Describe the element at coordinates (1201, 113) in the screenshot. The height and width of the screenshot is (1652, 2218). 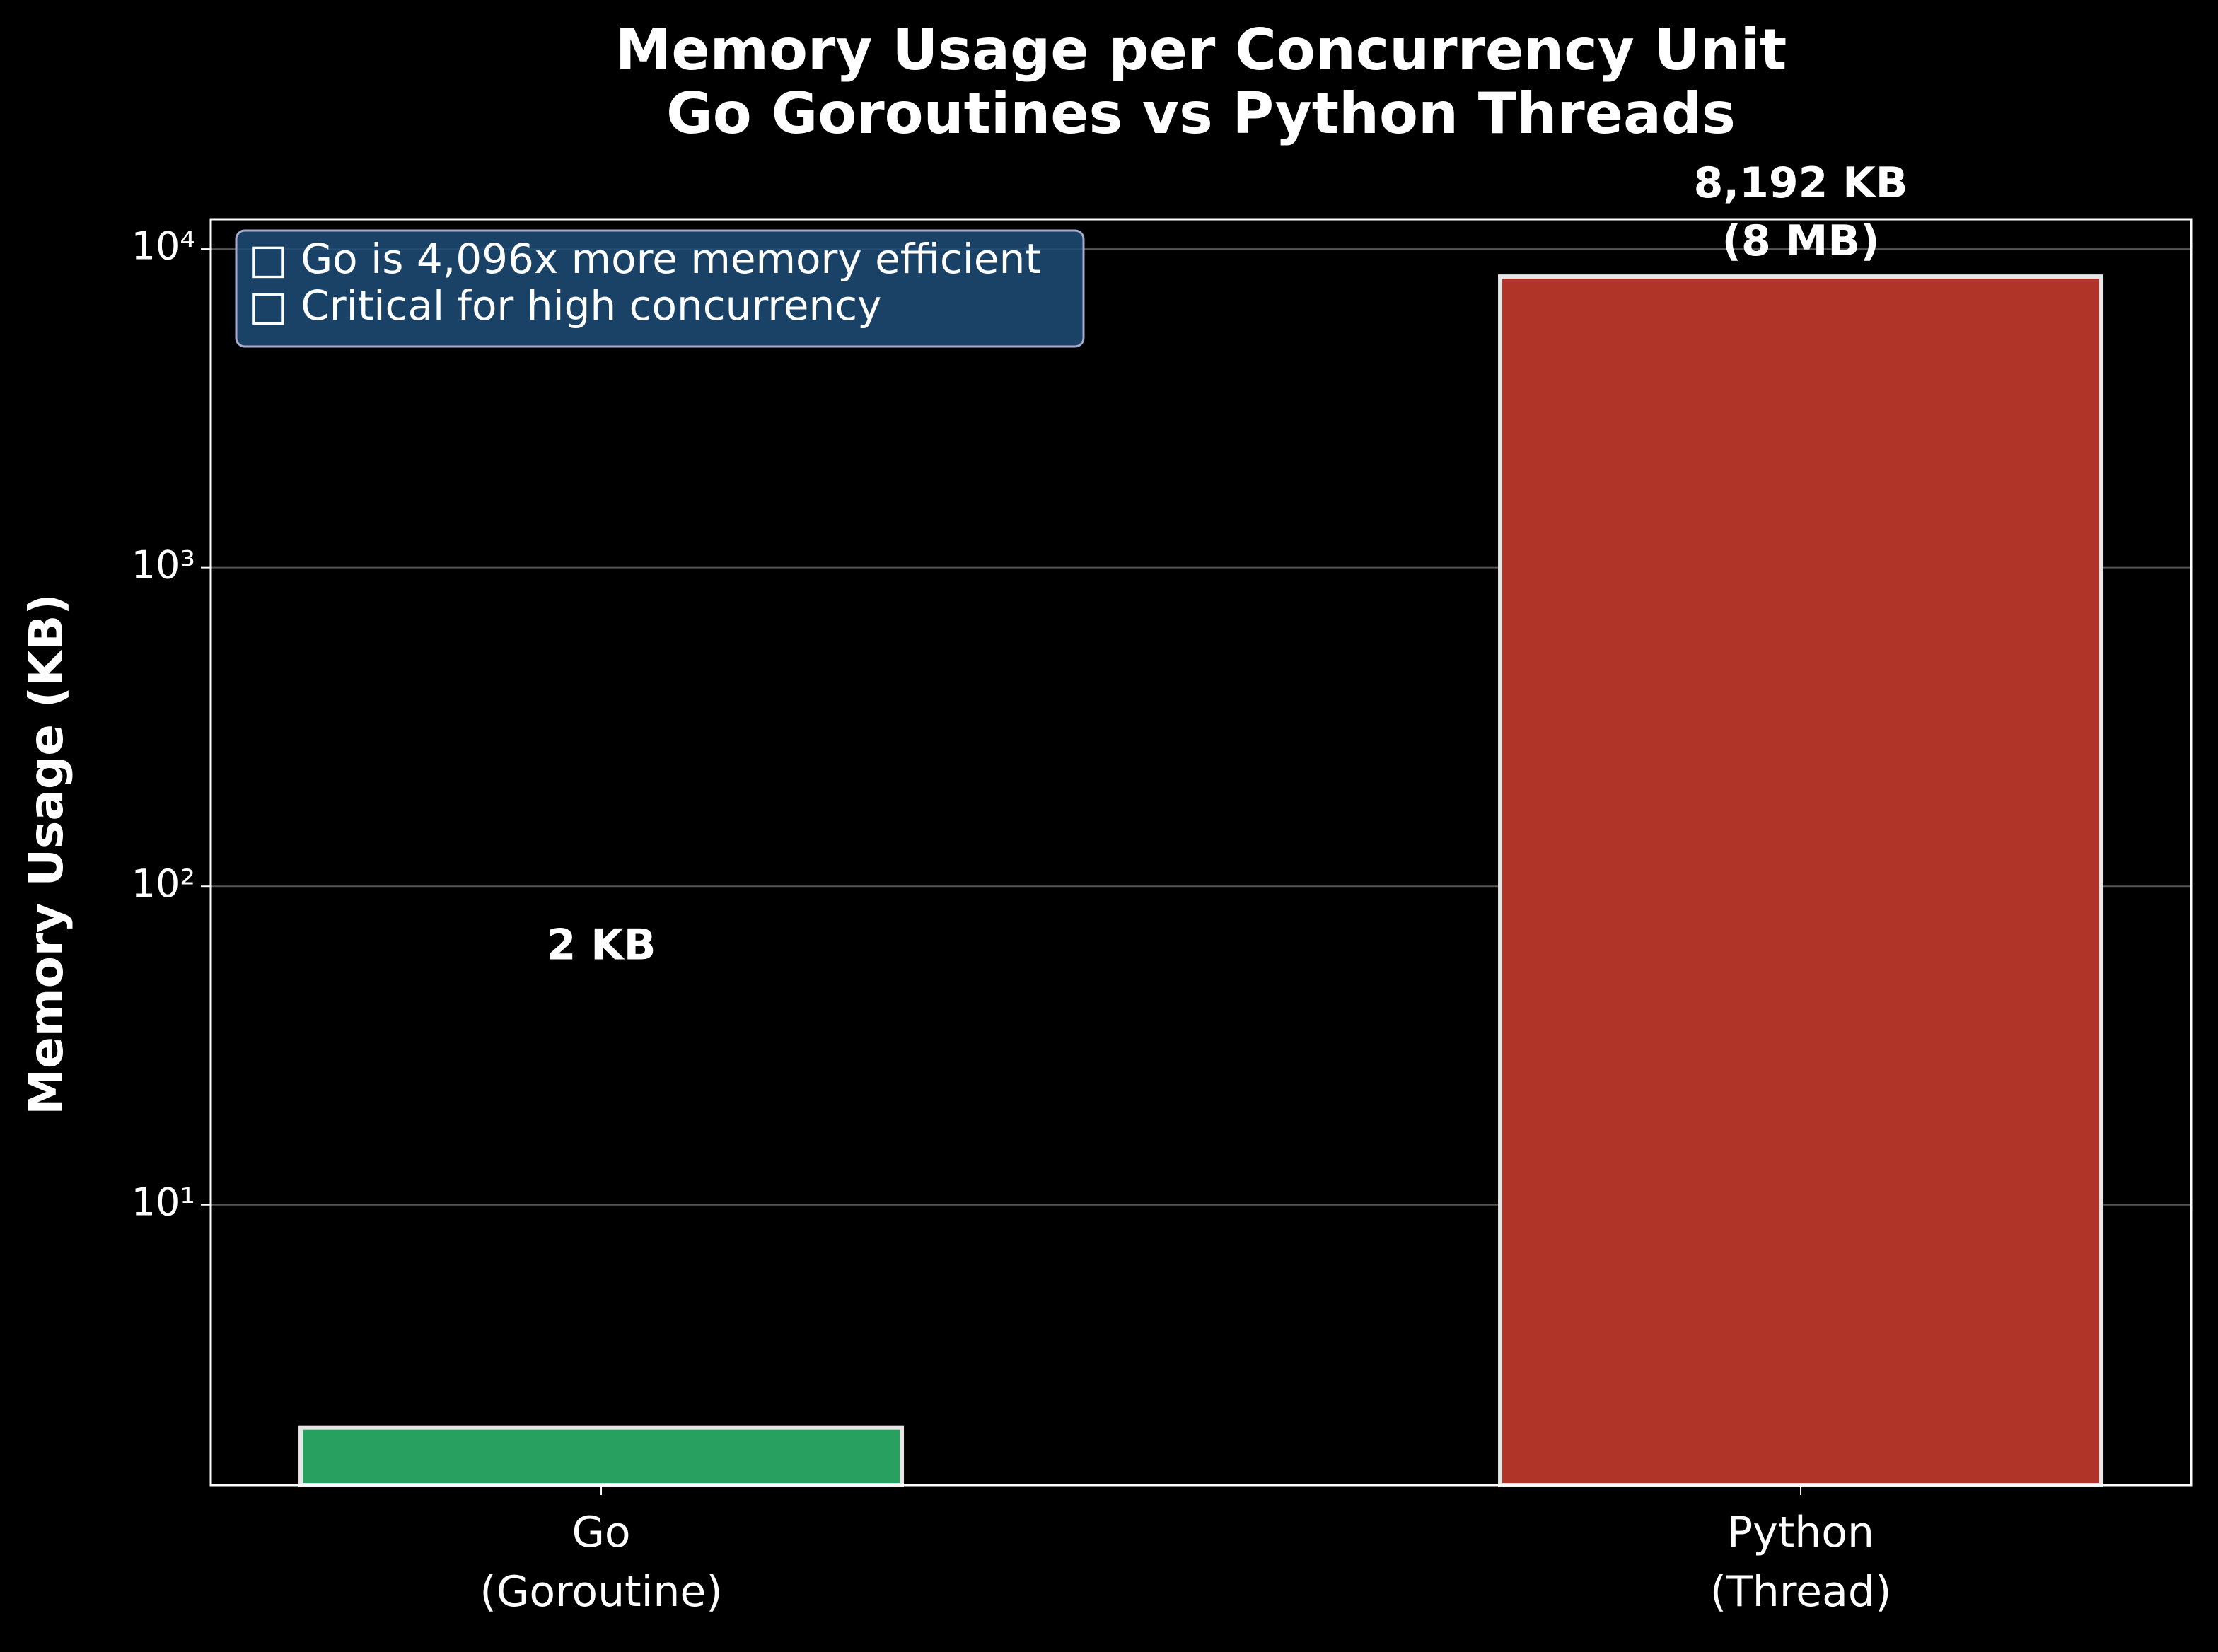
I see `text-line: Go Goroutines vs Python Threads` at that location.